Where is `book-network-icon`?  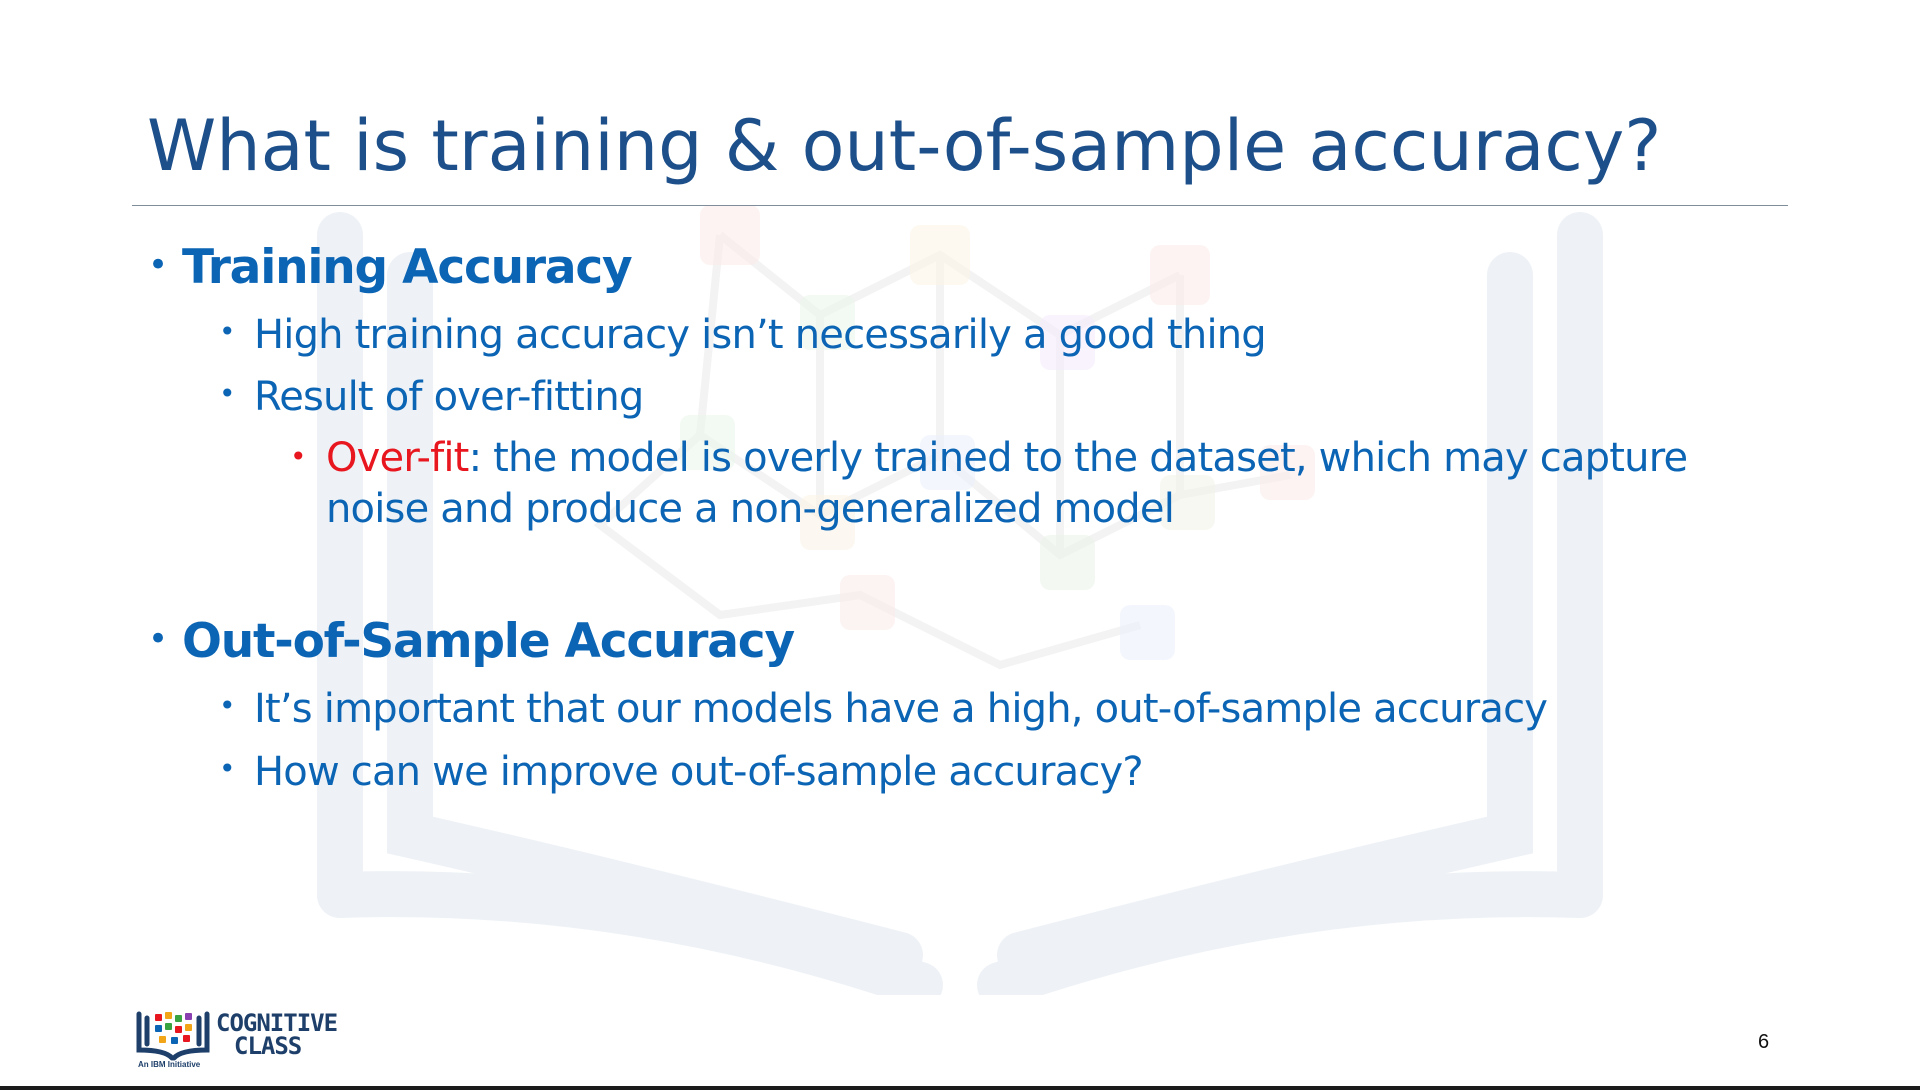
book-network-icon is located at coordinates (173, 1036).